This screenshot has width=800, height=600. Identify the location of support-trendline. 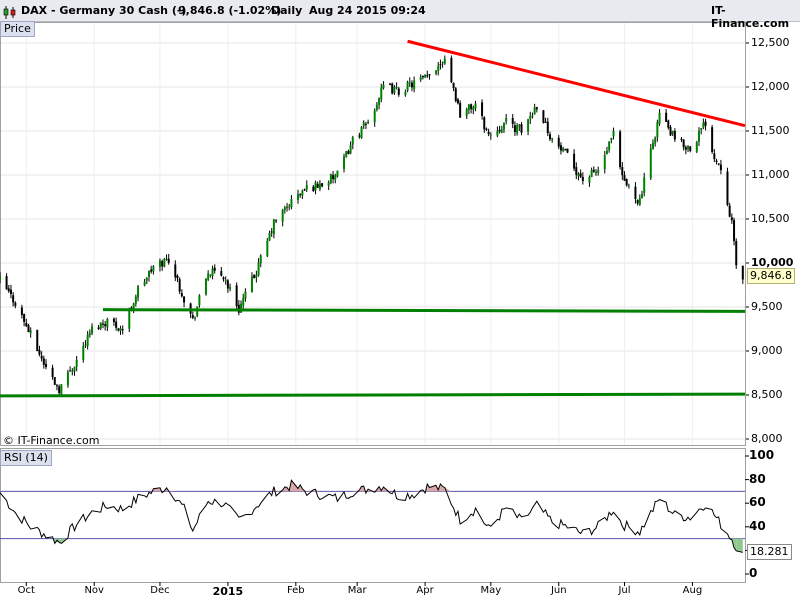
(373, 395).